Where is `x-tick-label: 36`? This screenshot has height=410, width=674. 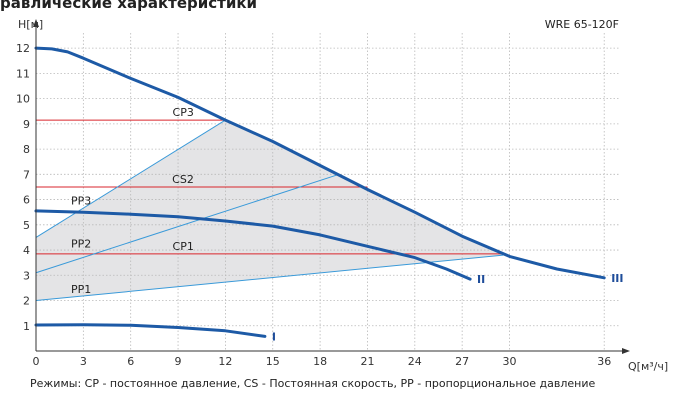 x-tick-label: 36 is located at coordinates (604, 361).